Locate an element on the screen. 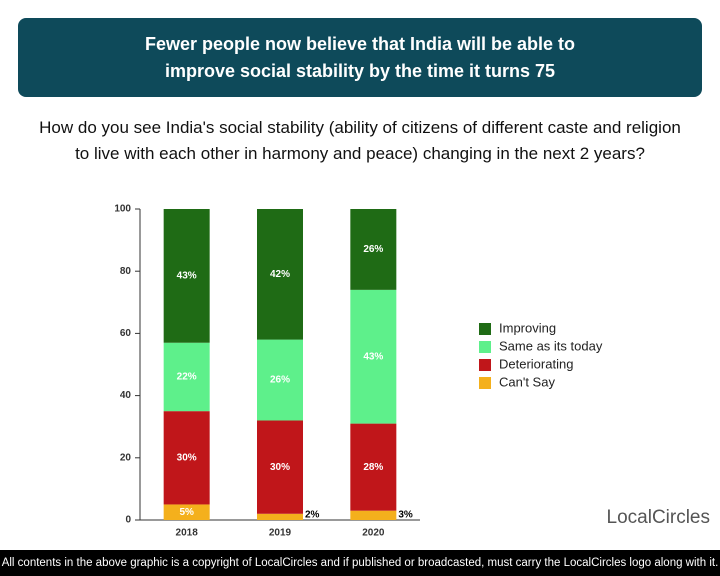 This screenshot has width=720, height=576. data-label: 22% is located at coordinates (187, 377).